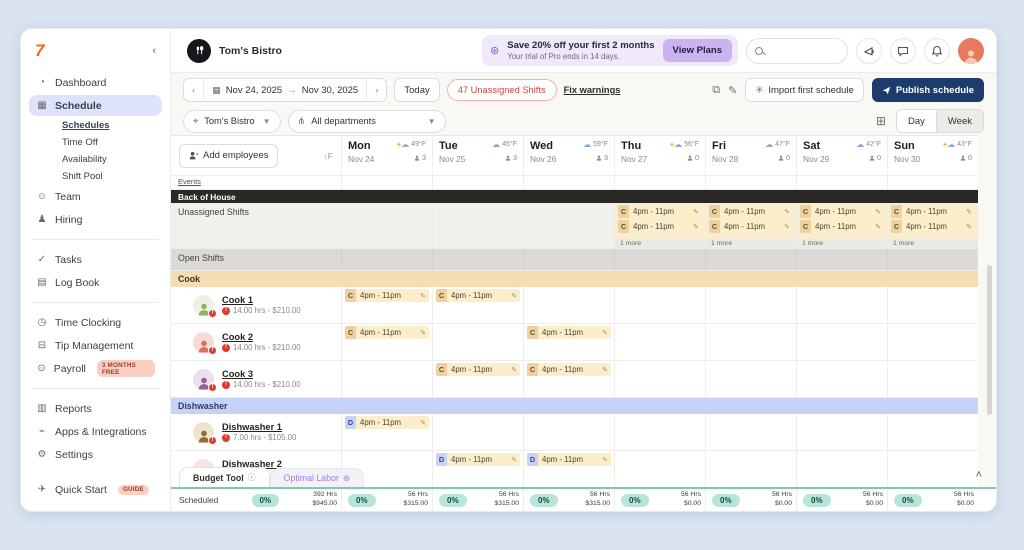  I want to click on grid-view-icon: ⊞, so click(880, 121).